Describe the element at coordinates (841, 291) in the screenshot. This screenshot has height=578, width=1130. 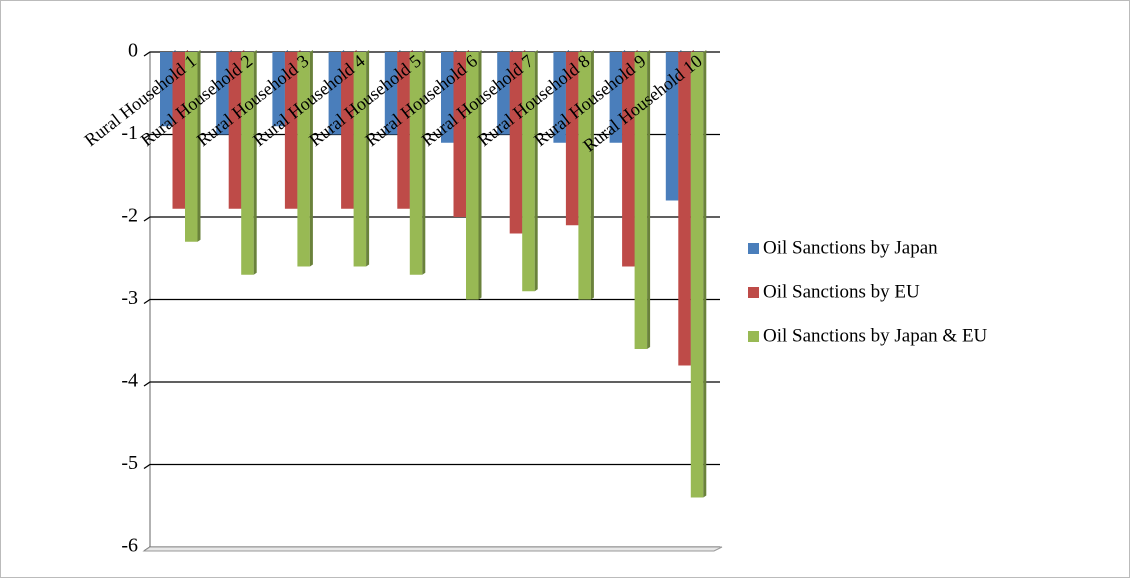
I see `legend-label: Oil Sanctions by EU` at that location.